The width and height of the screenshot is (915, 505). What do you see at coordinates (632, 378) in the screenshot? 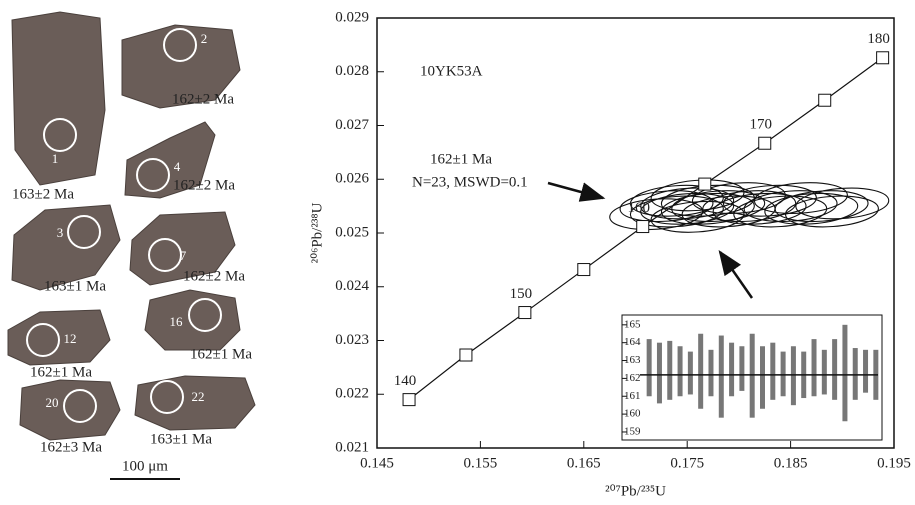
I see `y-tick-label: 162` at bounding box center [632, 378].